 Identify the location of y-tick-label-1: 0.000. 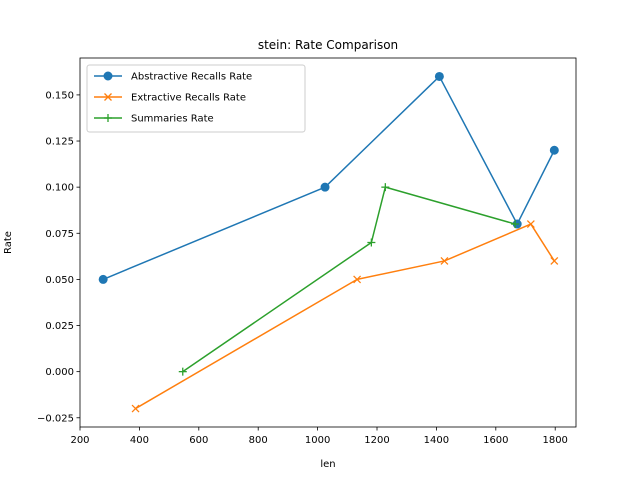
(59, 372).